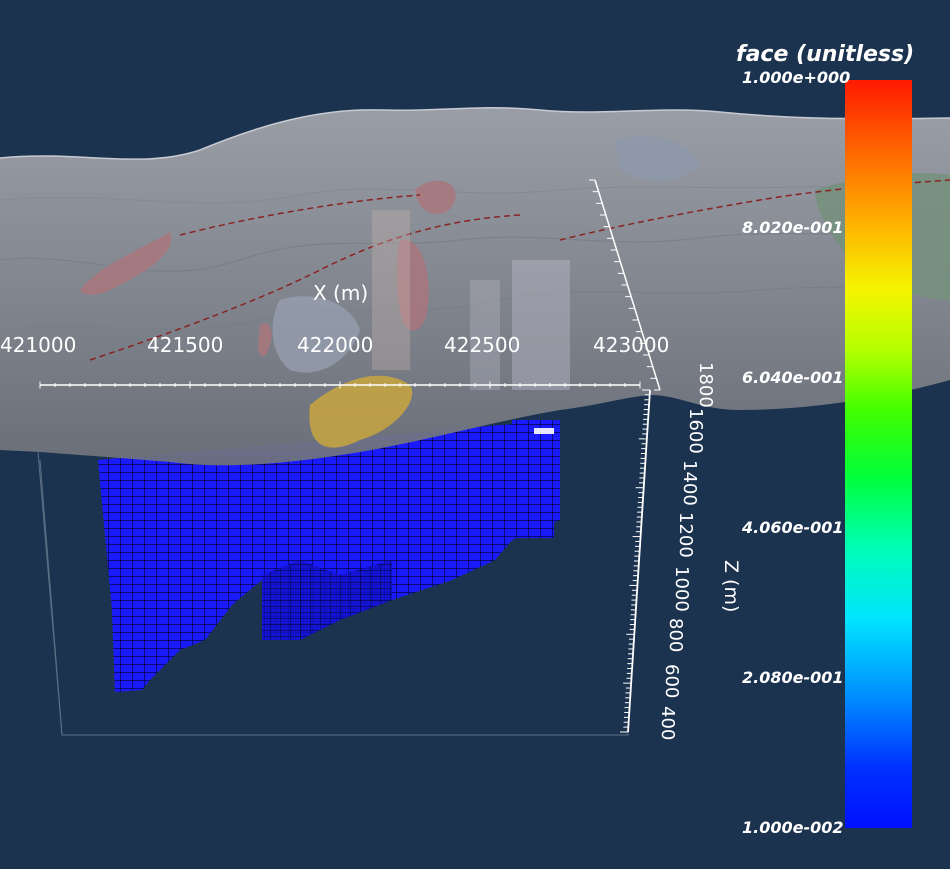  Describe the element at coordinates (340, 385) in the screenshot. I see `x-axis-ruler` at that location.